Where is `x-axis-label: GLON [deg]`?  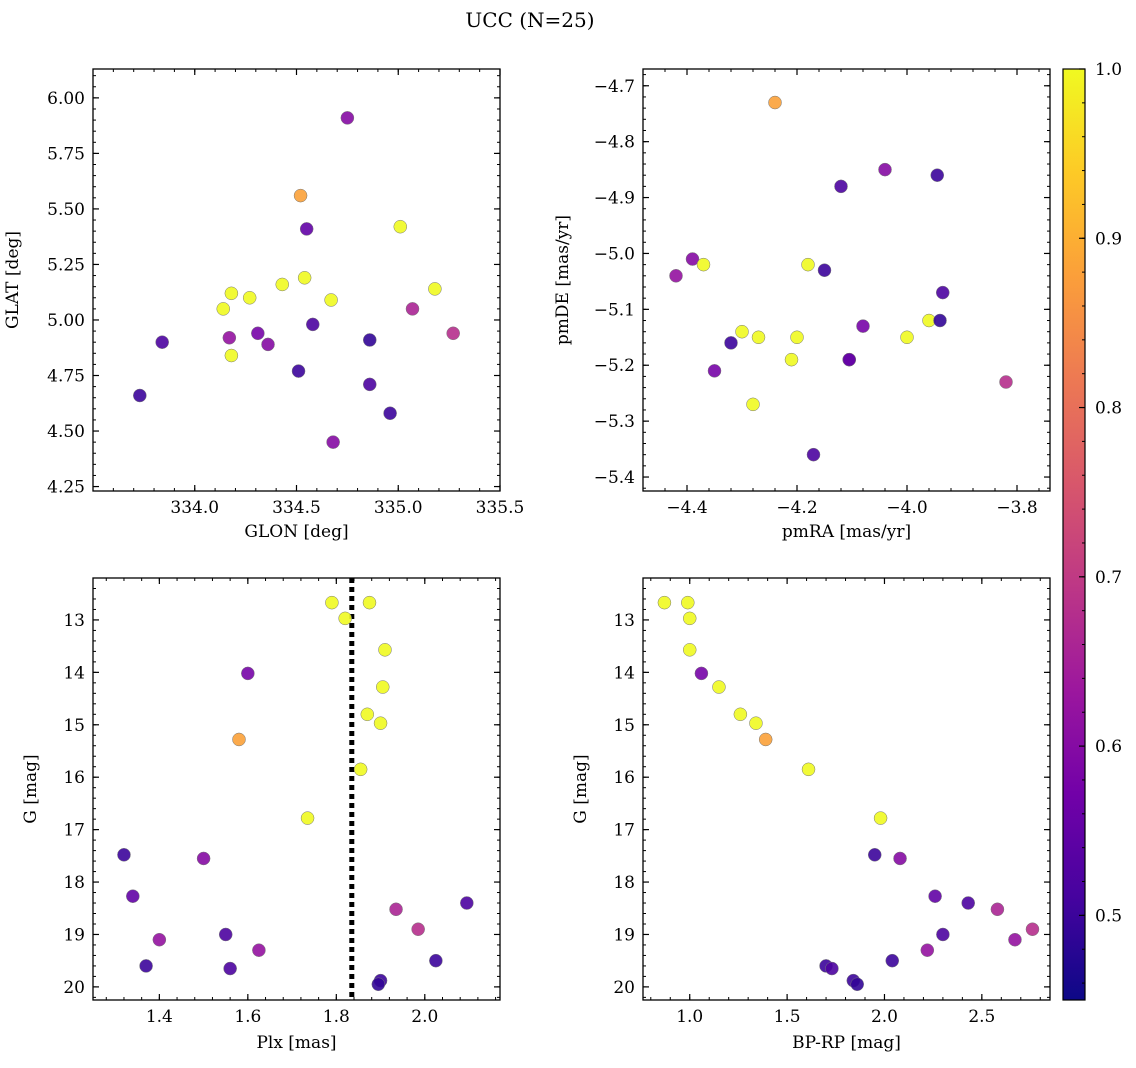 x-axis-label: GLON [deg] is located at coordinates (296, 532).